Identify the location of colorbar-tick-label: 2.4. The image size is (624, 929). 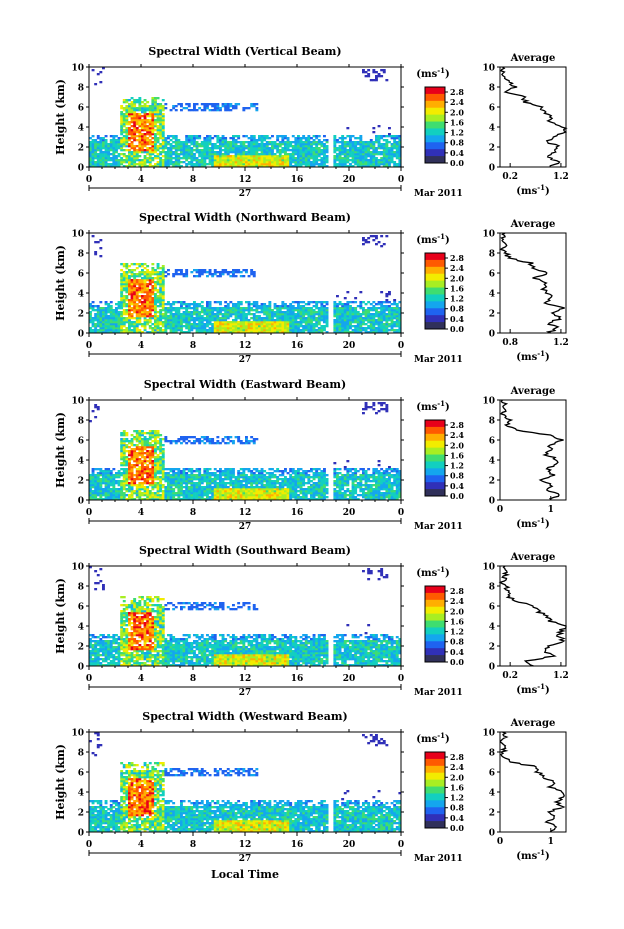
(457, 268).